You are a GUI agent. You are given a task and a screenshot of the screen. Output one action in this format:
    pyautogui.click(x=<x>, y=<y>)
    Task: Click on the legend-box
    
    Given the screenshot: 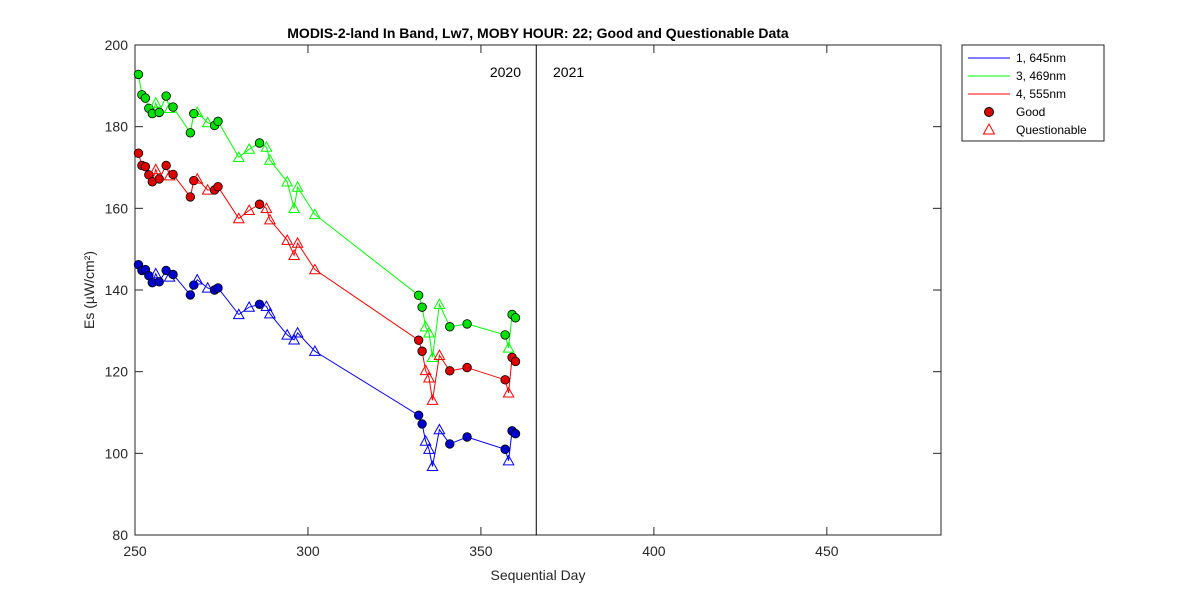 What is the action you would take?
    pyautogui.click(x=1033, y=93)
    